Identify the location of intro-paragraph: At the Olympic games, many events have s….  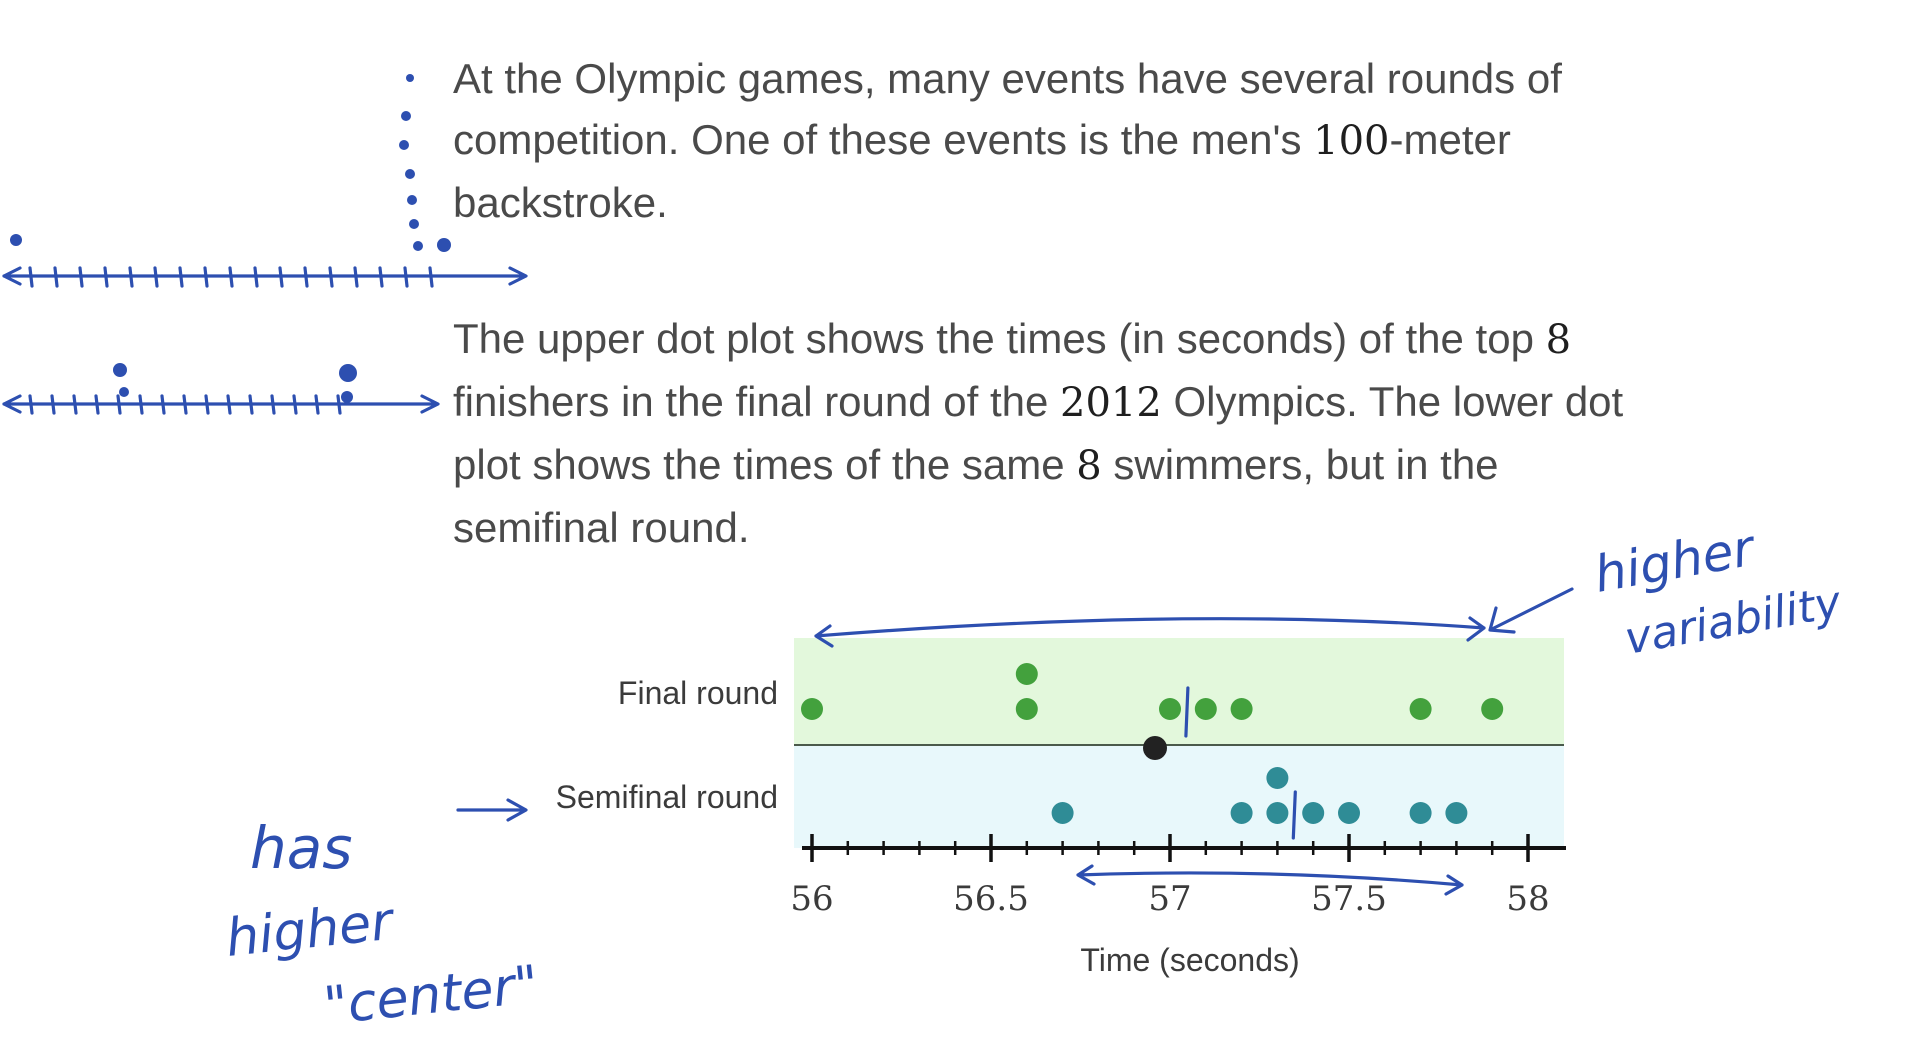
(1053, 140).